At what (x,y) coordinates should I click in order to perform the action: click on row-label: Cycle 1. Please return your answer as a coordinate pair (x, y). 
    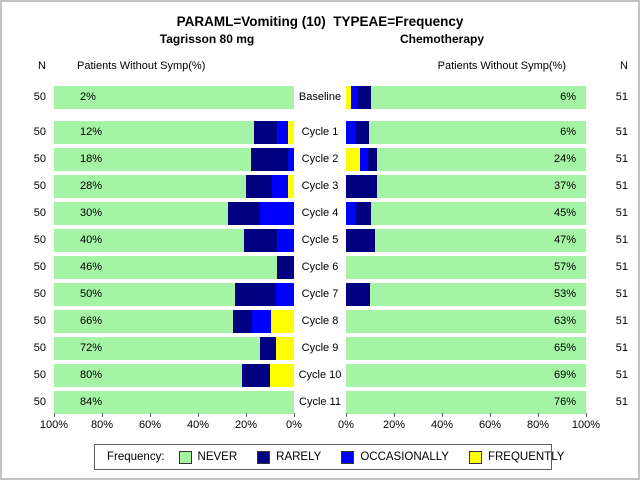
    Looking at the image, I should click on (320, 132).